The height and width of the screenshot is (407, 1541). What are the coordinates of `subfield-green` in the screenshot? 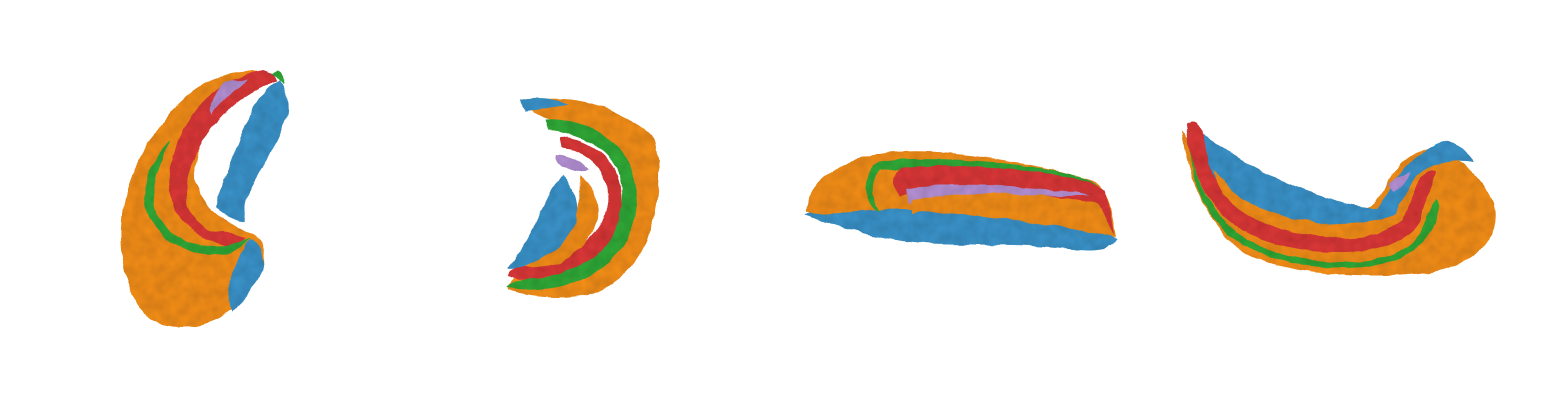 It's located at (197, 197).